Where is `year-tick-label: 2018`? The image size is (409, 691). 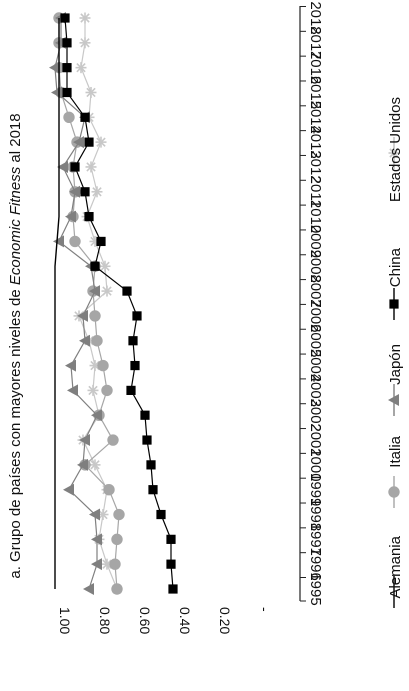 year-tick-label: 2018 is located at coordinates (315, 17).